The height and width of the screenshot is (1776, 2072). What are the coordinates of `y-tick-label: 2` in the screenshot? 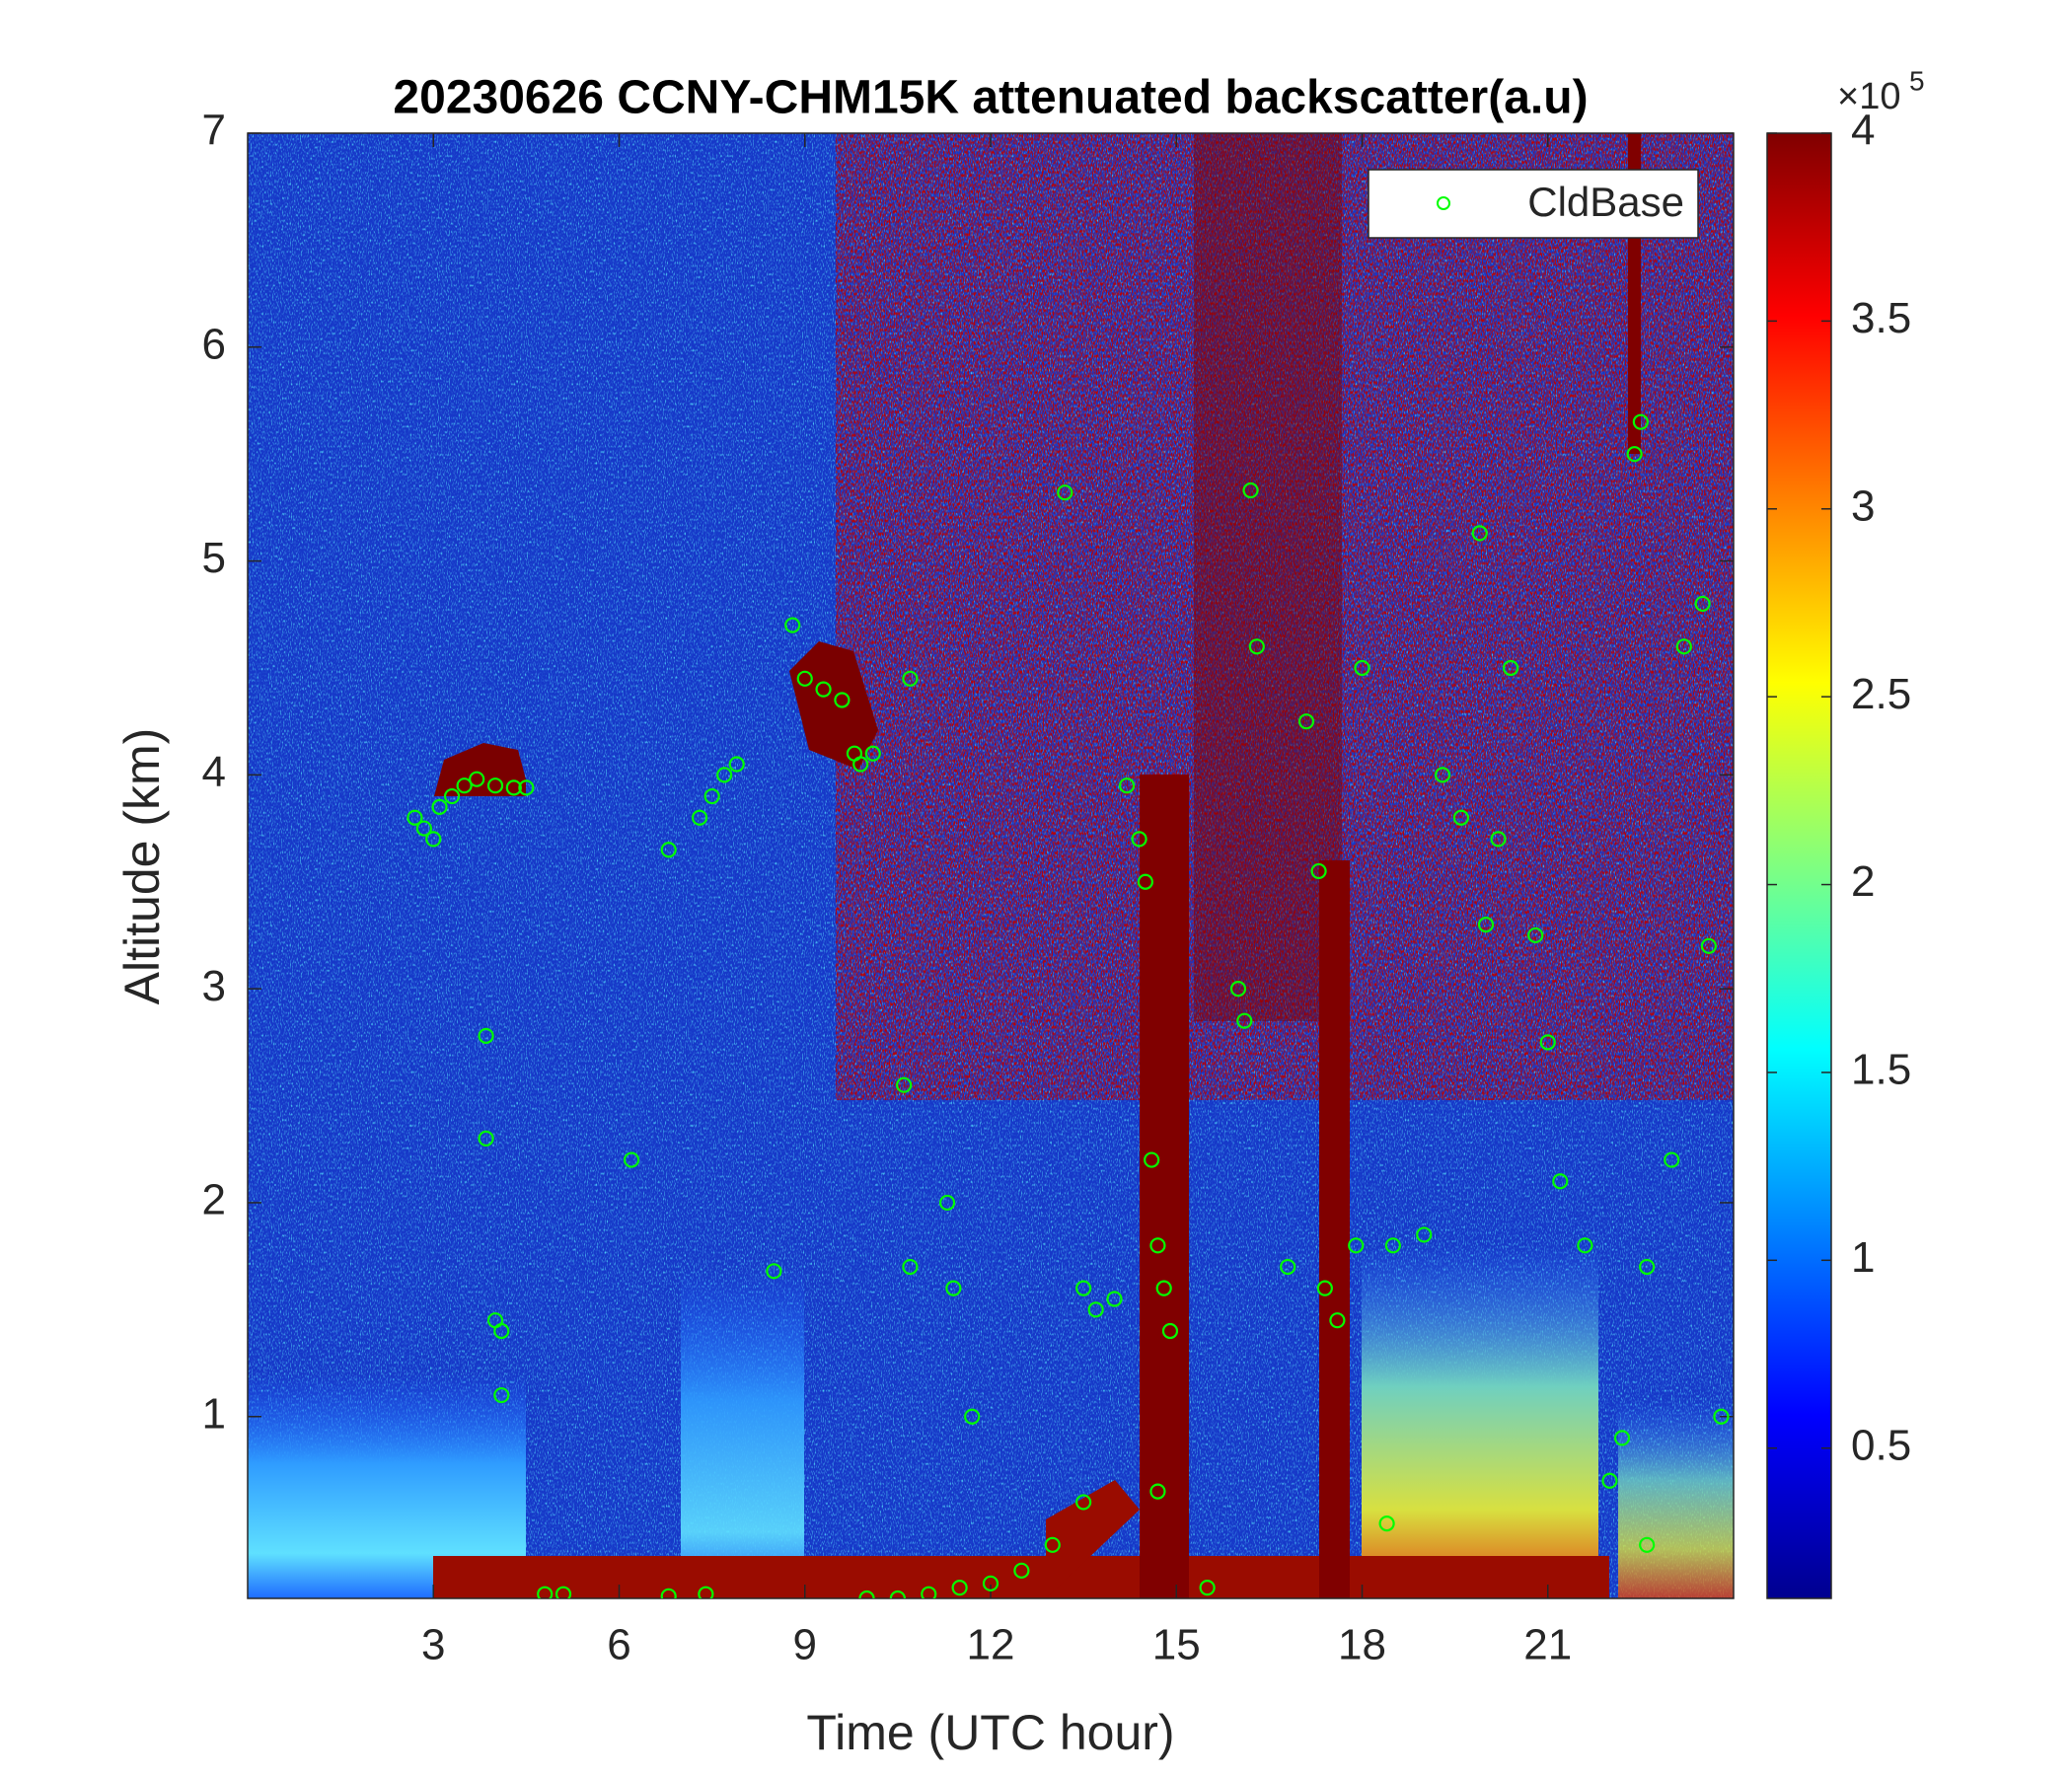 It's located at (214, 1200).